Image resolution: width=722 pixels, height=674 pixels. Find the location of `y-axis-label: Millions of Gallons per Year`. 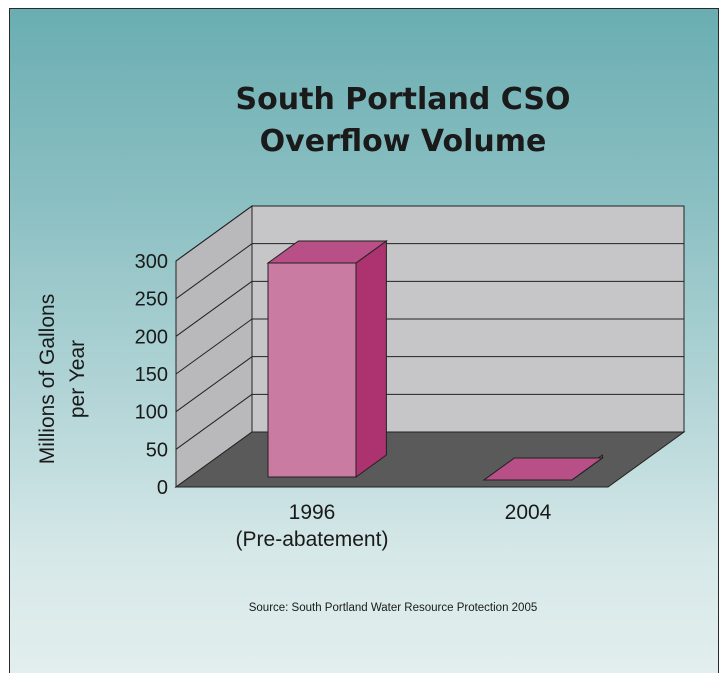

y-axis-label: Millions of Gallons per Year is located at coordinates (62, 379).